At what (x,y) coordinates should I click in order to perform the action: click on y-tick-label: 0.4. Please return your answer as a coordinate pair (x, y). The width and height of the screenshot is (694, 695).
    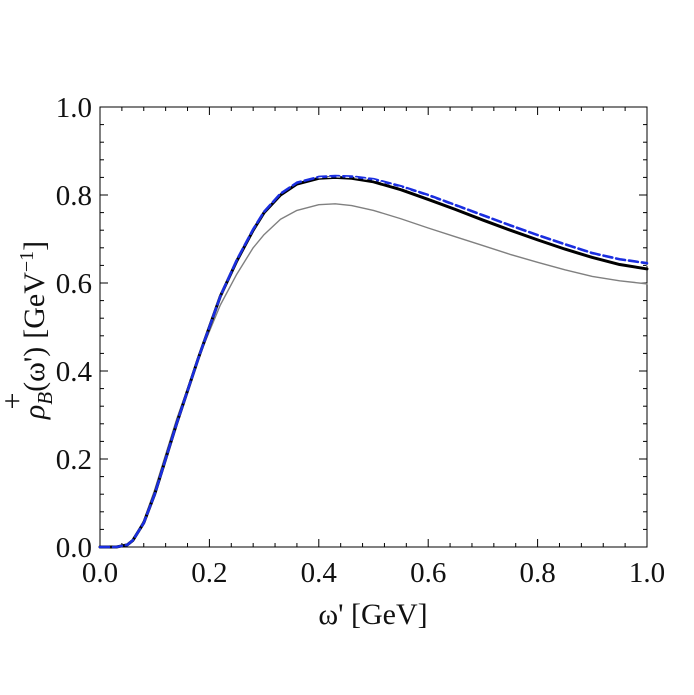
    Looking at the image, I should click on (74, 372).